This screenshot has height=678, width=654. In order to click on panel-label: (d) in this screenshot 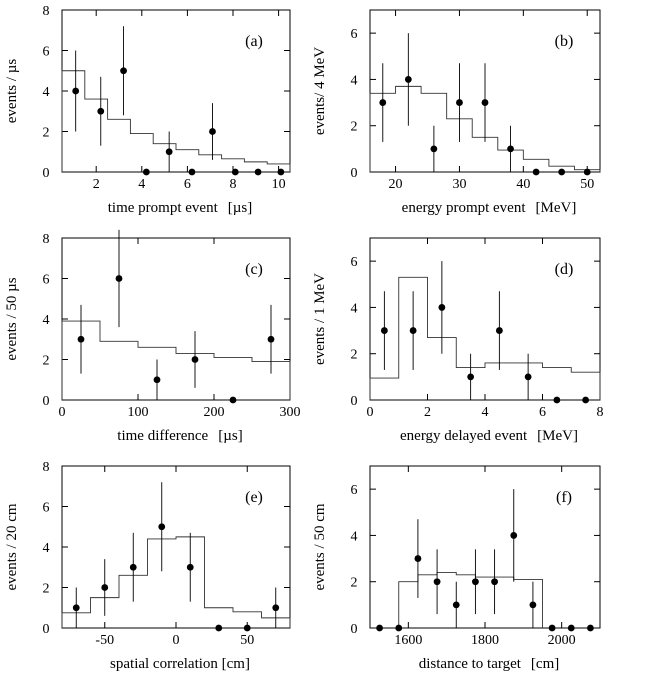, I will do `click(564, 269)`.